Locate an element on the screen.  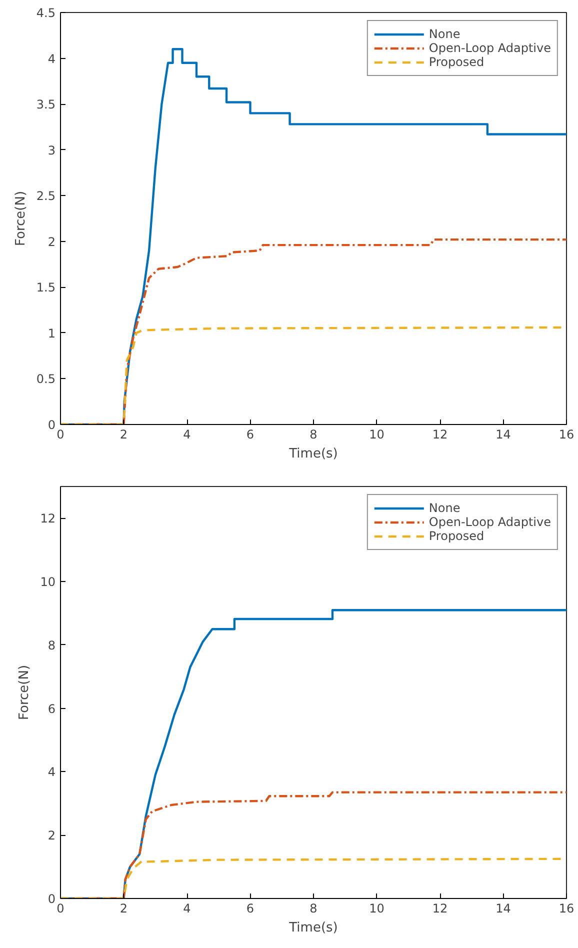
y-tick-label: 8 is located at coordinates (52, 645).